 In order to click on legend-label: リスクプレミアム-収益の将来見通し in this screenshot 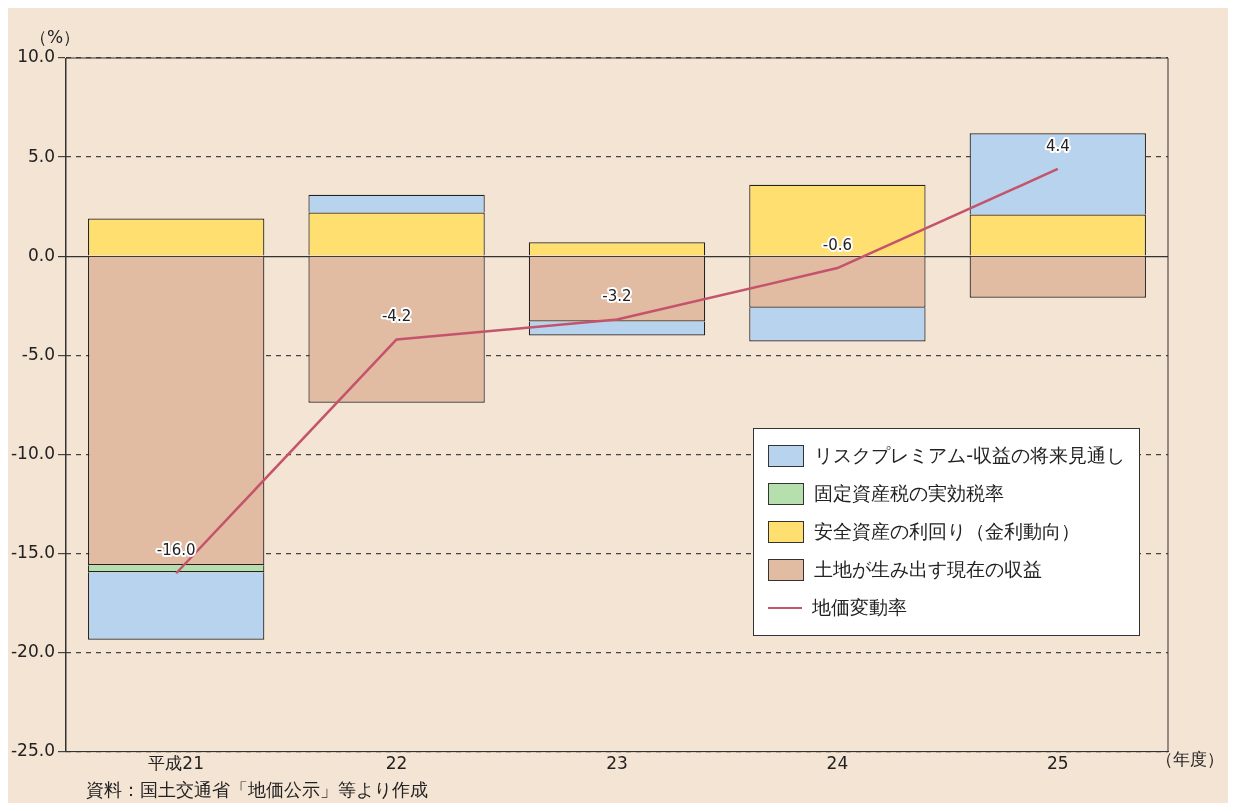, I will do `click(969, 455)`.